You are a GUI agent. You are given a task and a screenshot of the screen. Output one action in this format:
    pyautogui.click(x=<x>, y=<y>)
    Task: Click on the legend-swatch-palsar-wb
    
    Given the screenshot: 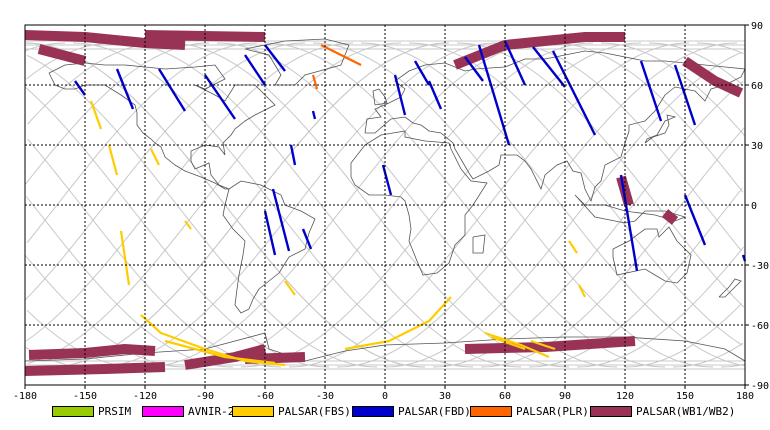 What is the action you would take?
    pyautogui.click(x=611, y=411)
    